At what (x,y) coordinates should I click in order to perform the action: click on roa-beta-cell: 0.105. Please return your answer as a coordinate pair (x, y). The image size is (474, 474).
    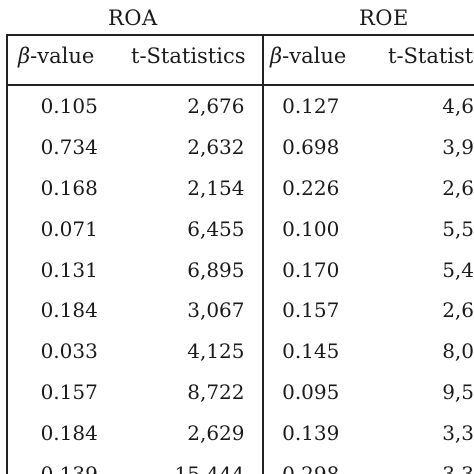
    Looking at the image, I should click on (69, 106).